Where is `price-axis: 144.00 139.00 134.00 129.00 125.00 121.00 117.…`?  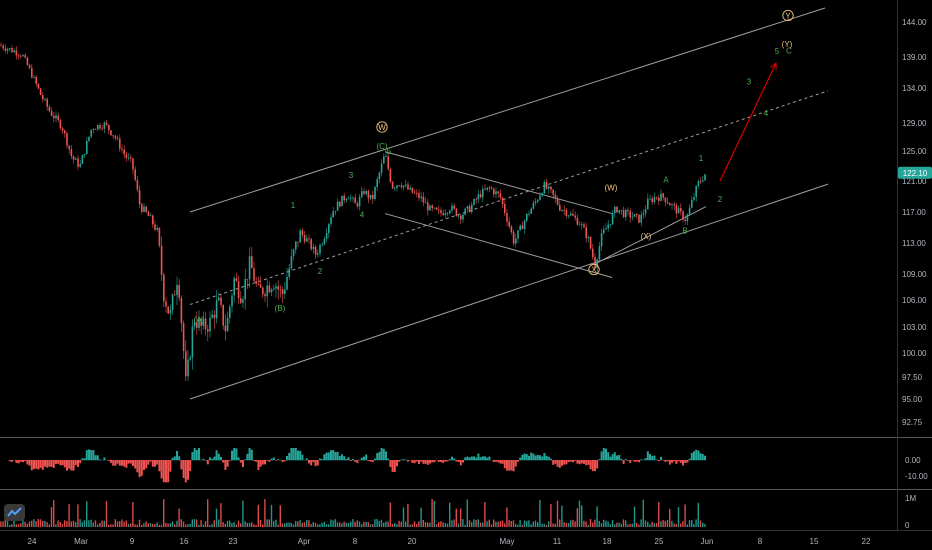 price-axis: 144.00 139.00 134.00 129.00 125.00 121.00 117.… is located at coordinates (914, 222).